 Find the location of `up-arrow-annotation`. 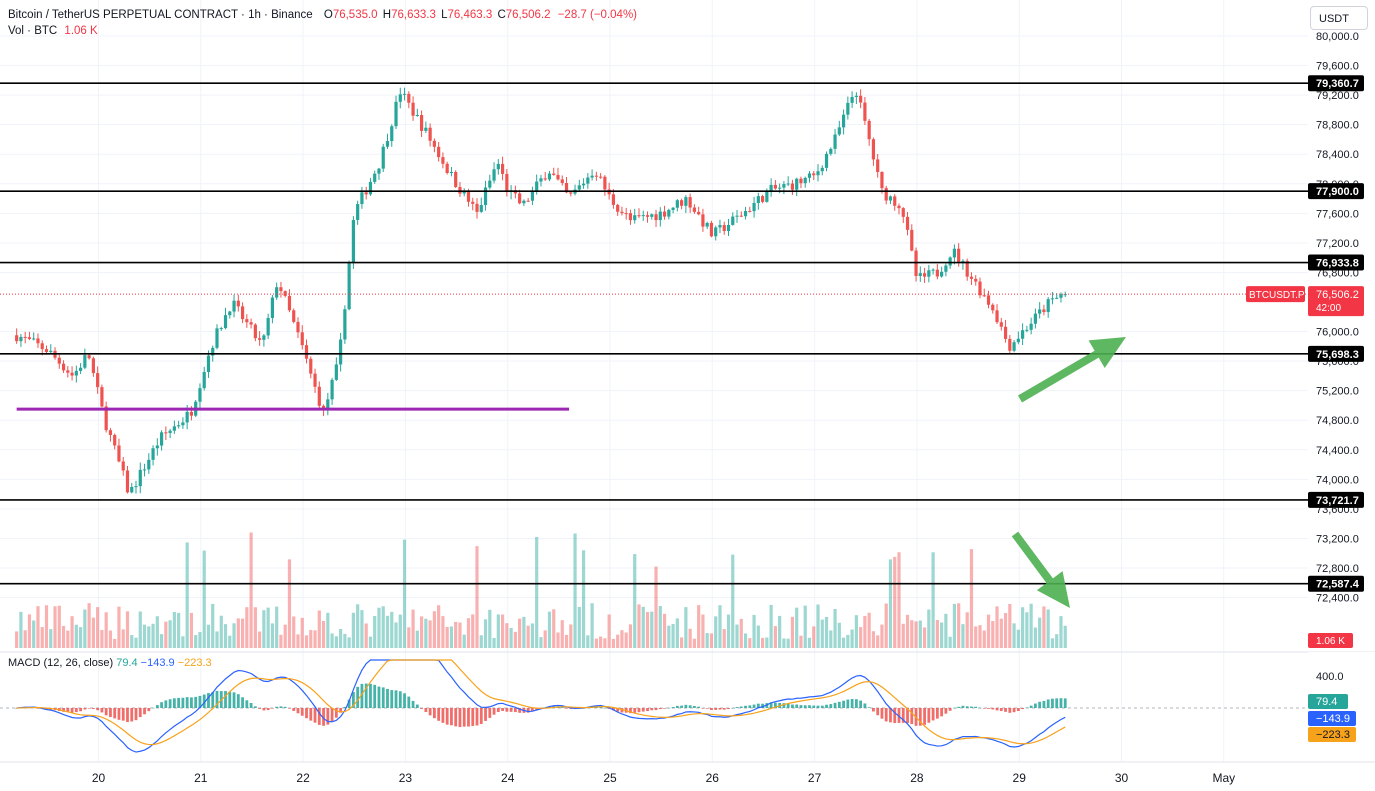

up-arrow-annotation is located at coordinates (1071, 370).